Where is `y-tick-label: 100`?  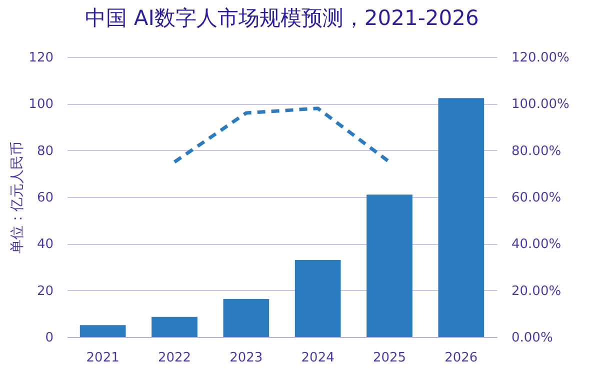 y-tick-label: 100 is located at coordinates (41, 104).